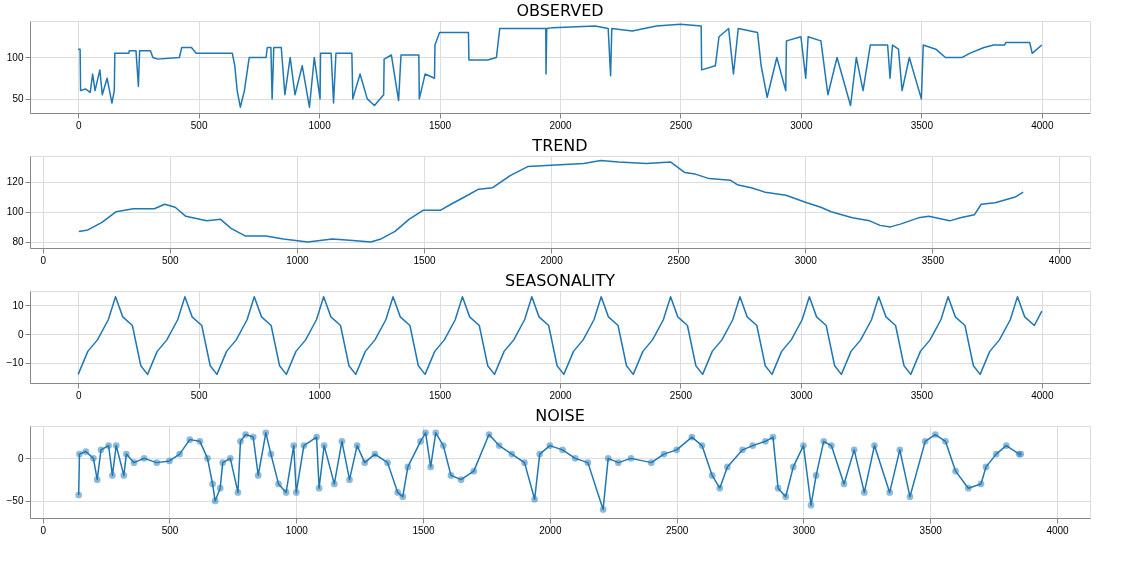 The image size is (1129, 581). Describe the element at coordinates (559, 145) in the screenshot. I see `chart-title: TREND` at that location.